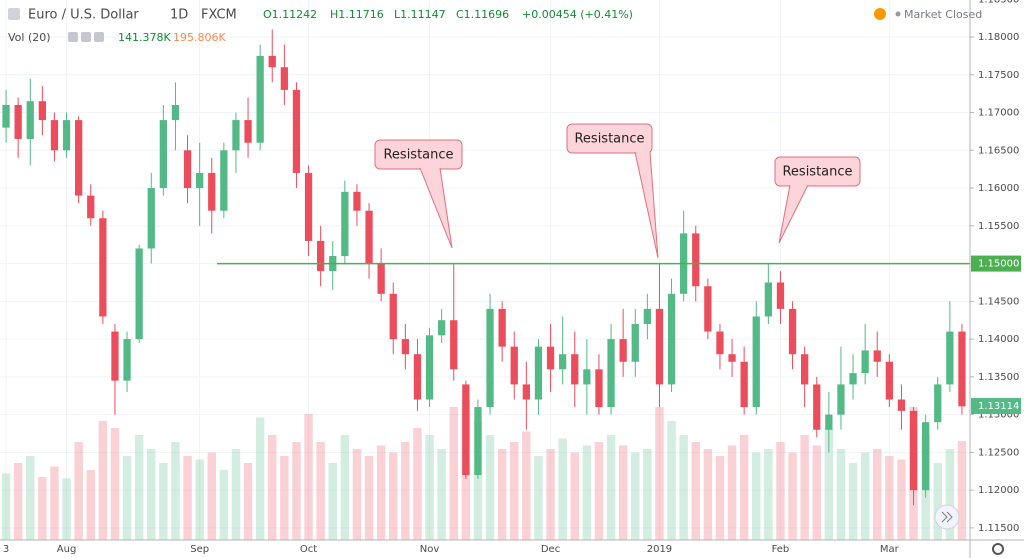 Image resolution: width=1024 pixels, height=558 pixels. What do you see at coordinates (14, 14) in the screenshot?
I see `symbol-icon` at bounding box center [14, 14].